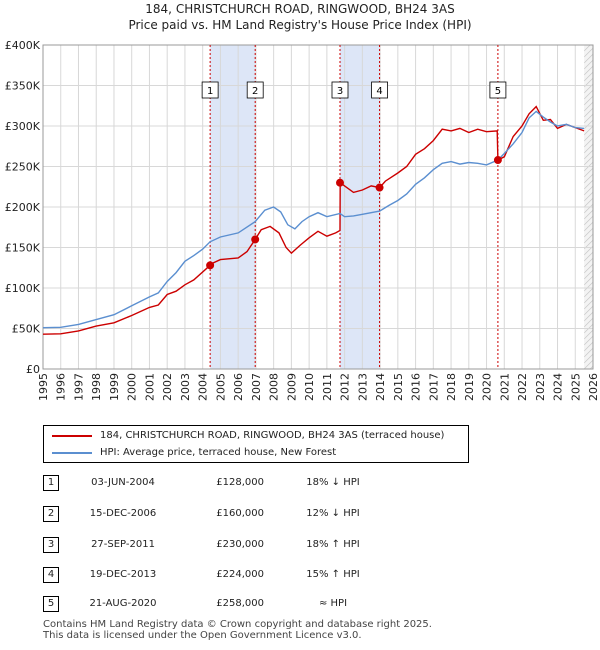  What do you see at coordinates (575, 387) in the screenshot?
I see `x-tick-label: 2025` at bounding box center [575, 387].